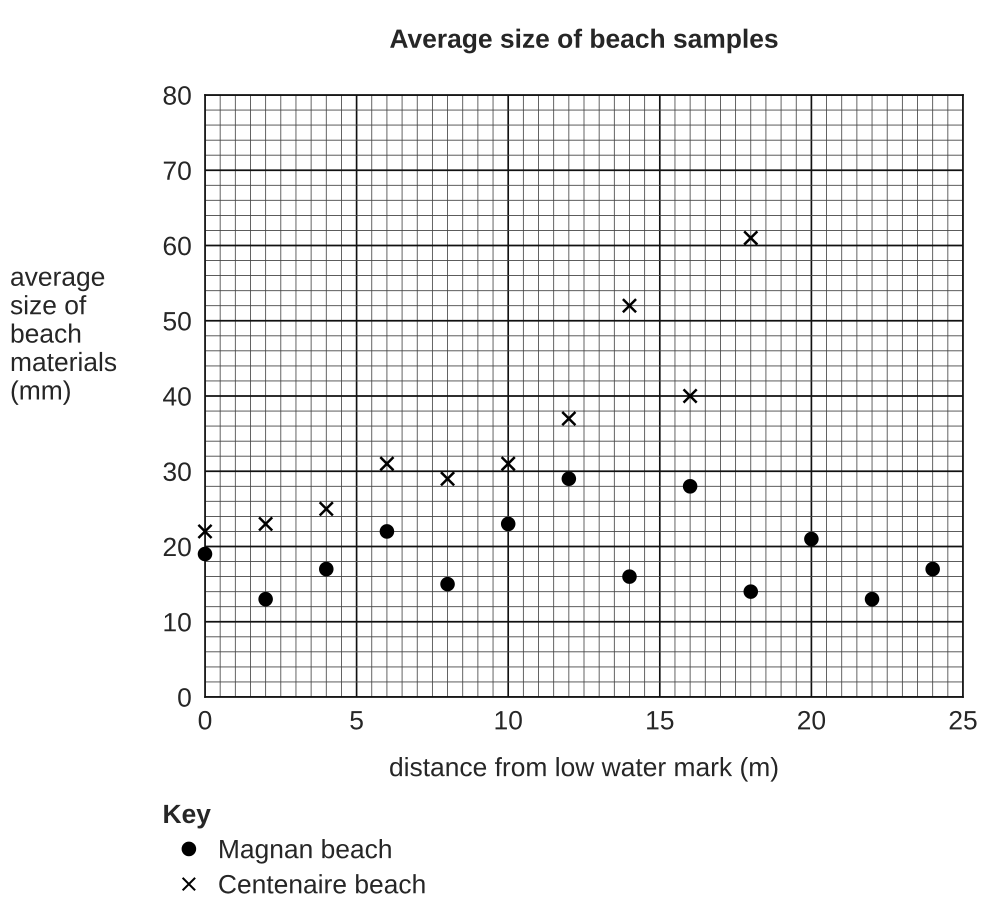  What do you see at coordinates (356, 720) in the screenshot?
I see `x-tick-label: 5` at bounding box center [356, 720].